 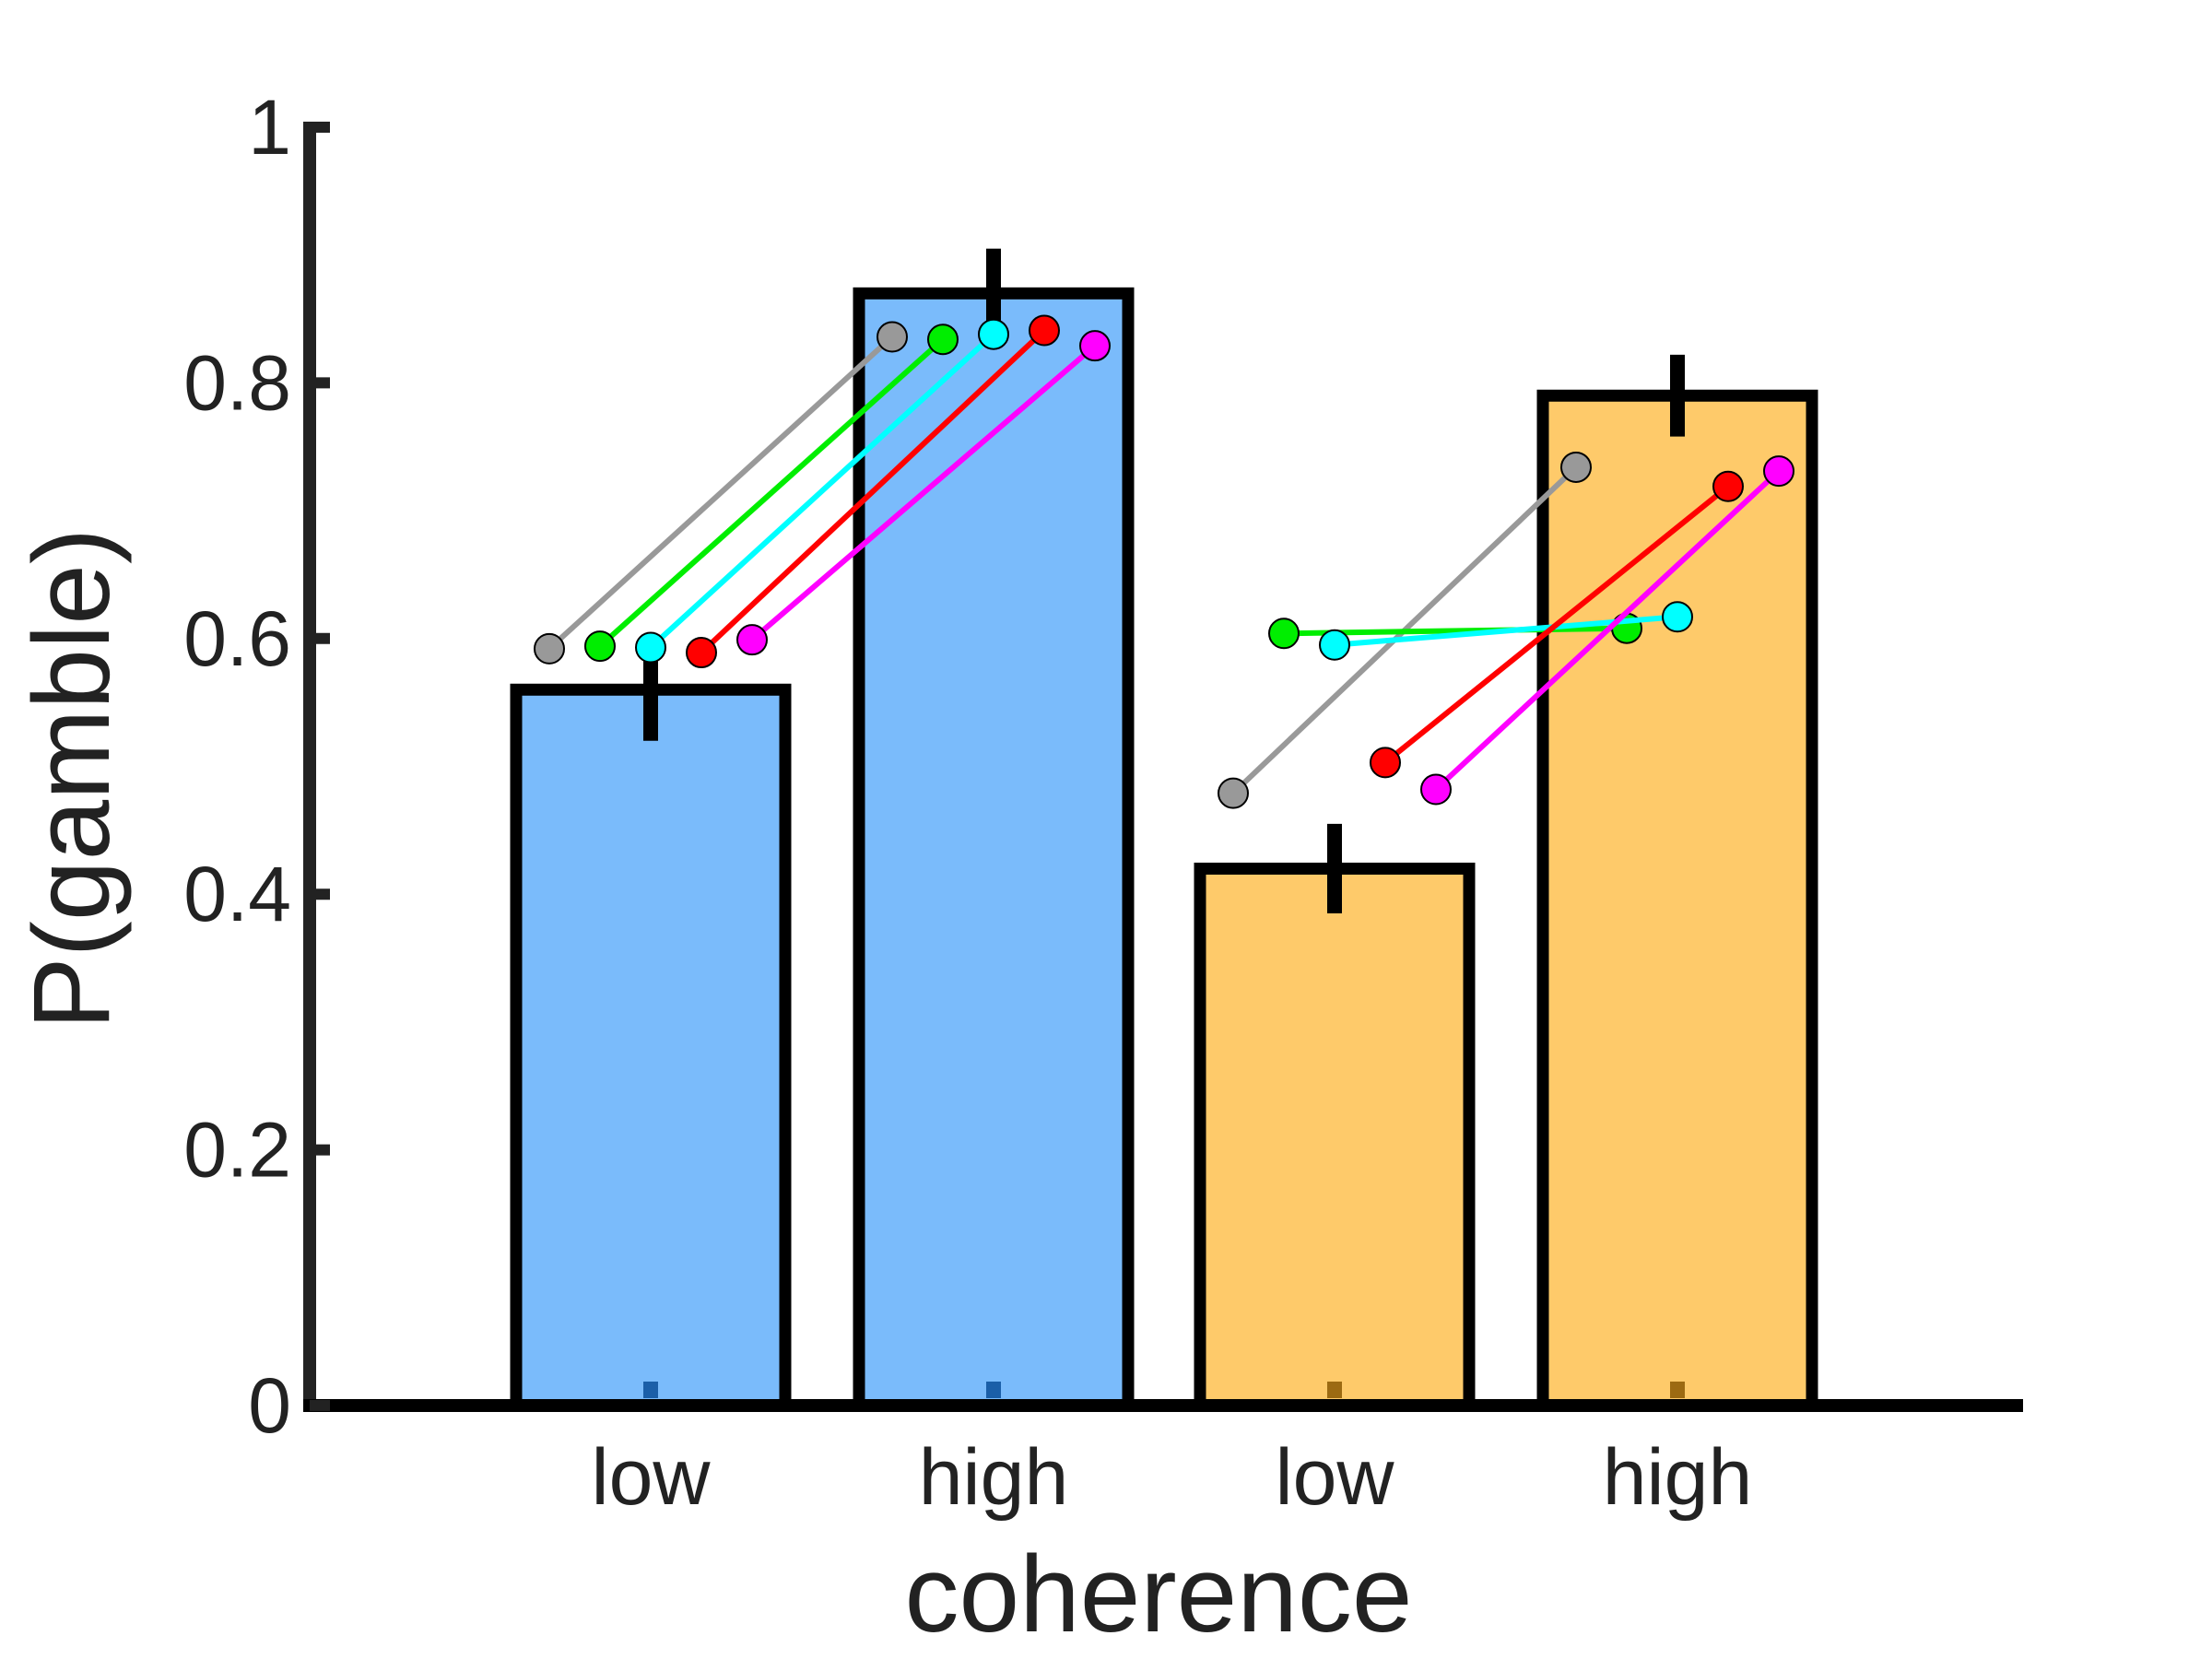 I want to click on subject-point-10-low, so click(x=1436, y=789).